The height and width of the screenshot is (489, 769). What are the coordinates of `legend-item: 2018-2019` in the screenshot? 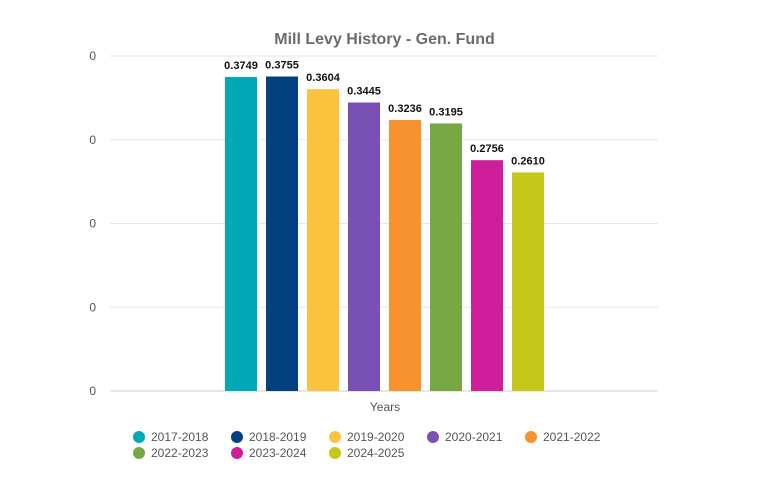 It's located at (268, 437).